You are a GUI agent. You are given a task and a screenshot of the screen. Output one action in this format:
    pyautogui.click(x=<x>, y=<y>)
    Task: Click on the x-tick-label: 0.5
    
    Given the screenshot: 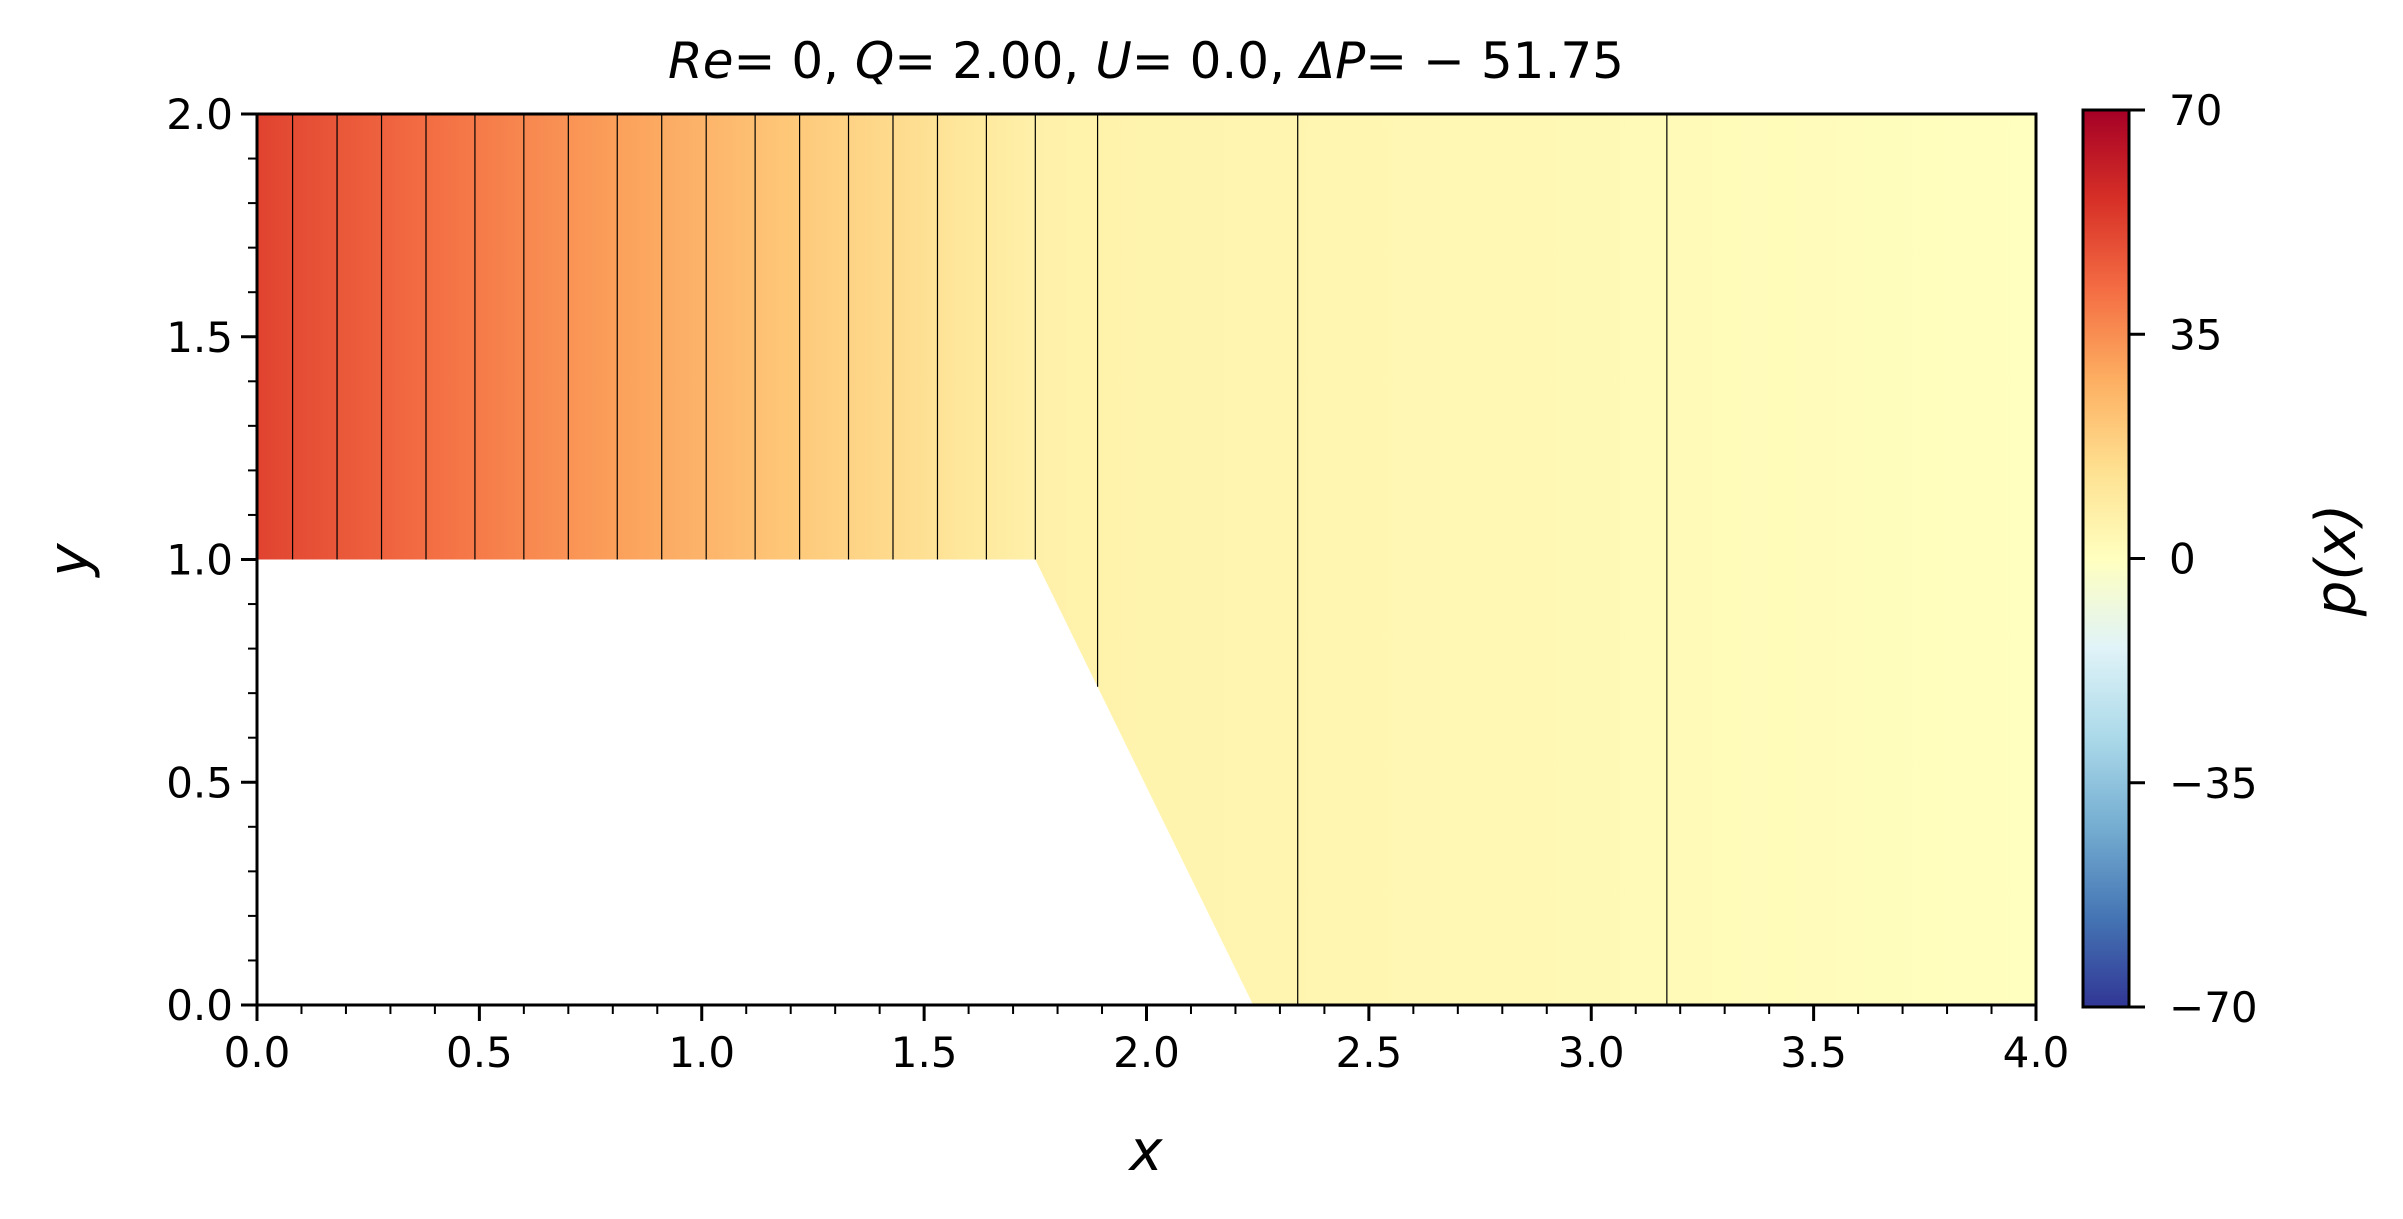 What is the action you would take?
    pyautogui.click(x=479, y=1052)
    